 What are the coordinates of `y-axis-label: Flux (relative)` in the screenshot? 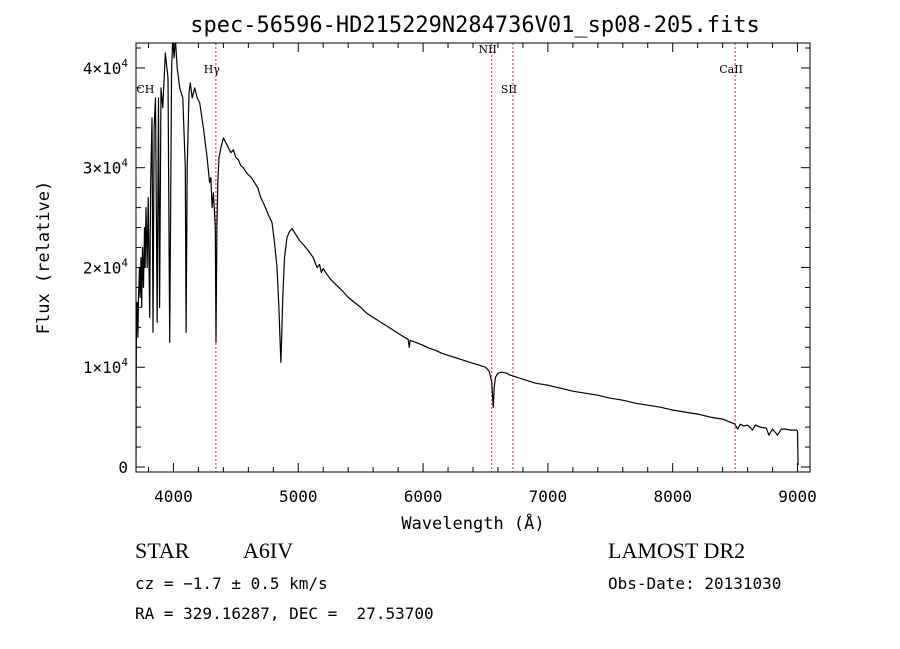 It's located at (44, 258).